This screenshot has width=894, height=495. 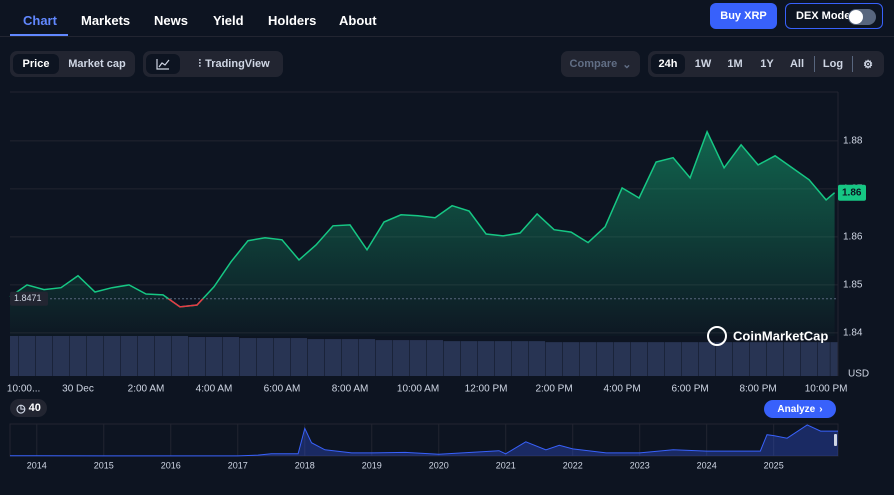 I want to click on tradingview-button: ⫶ TradingView, so click(x=234, y=64).